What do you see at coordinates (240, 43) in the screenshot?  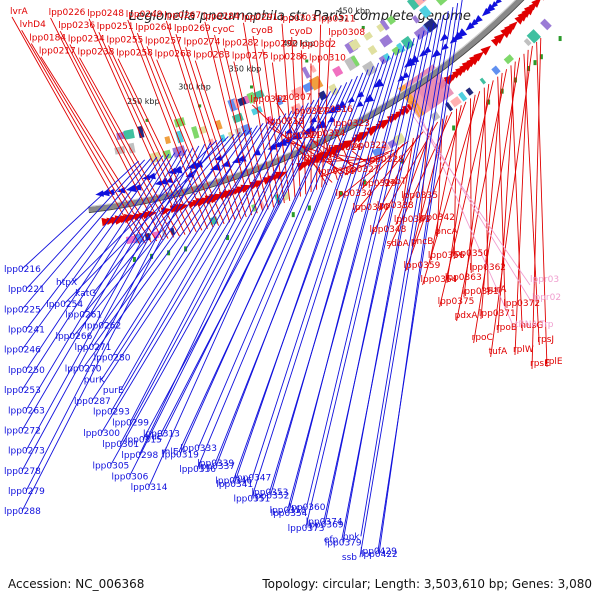 I see `gene-label-forward: lpp0282` at bounding box center [240, 43].